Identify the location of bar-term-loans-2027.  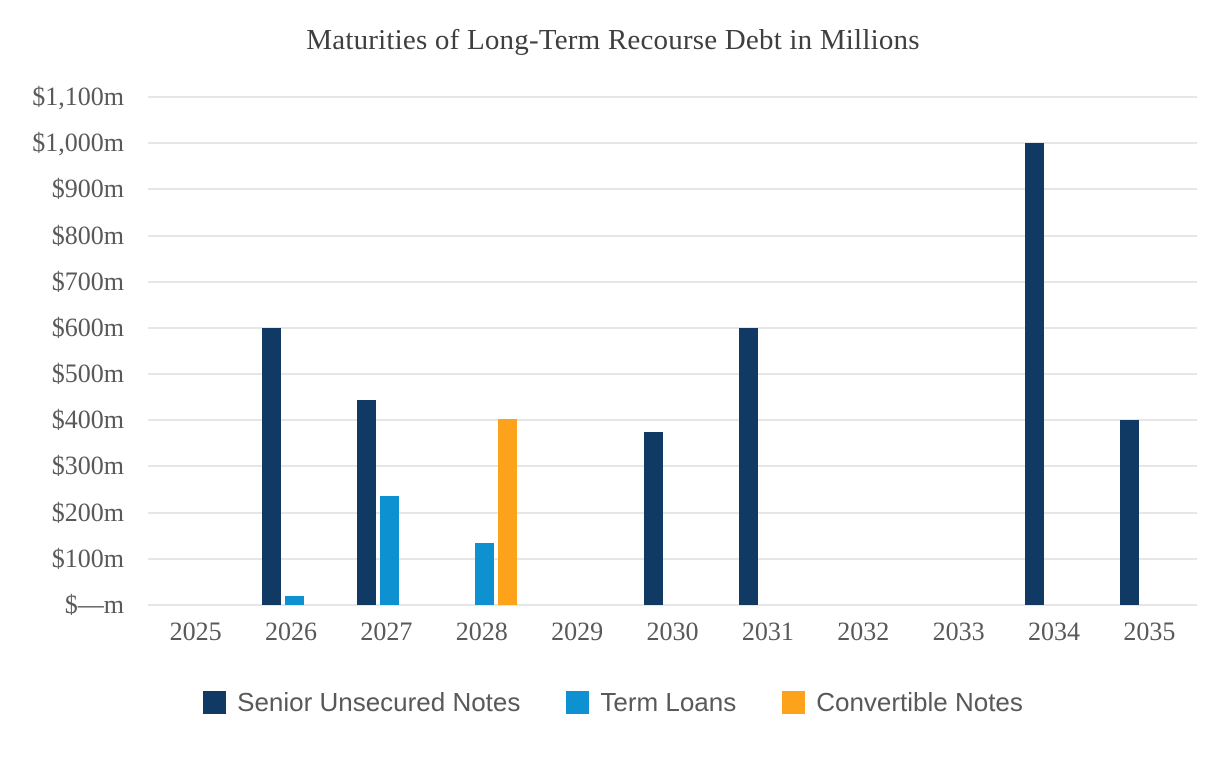
(389, 550).